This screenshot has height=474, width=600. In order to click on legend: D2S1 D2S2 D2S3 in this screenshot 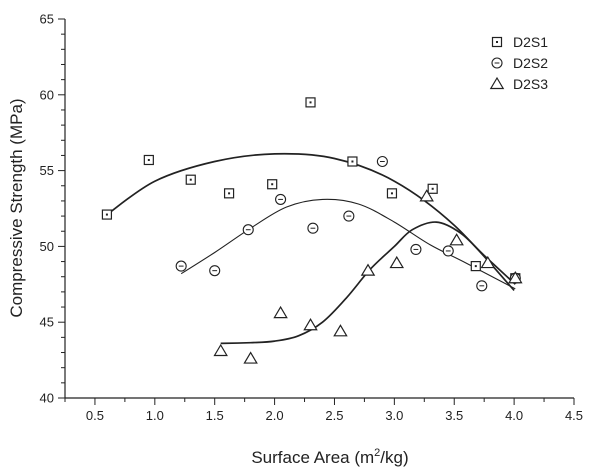, I will do `click(518, 63)`.